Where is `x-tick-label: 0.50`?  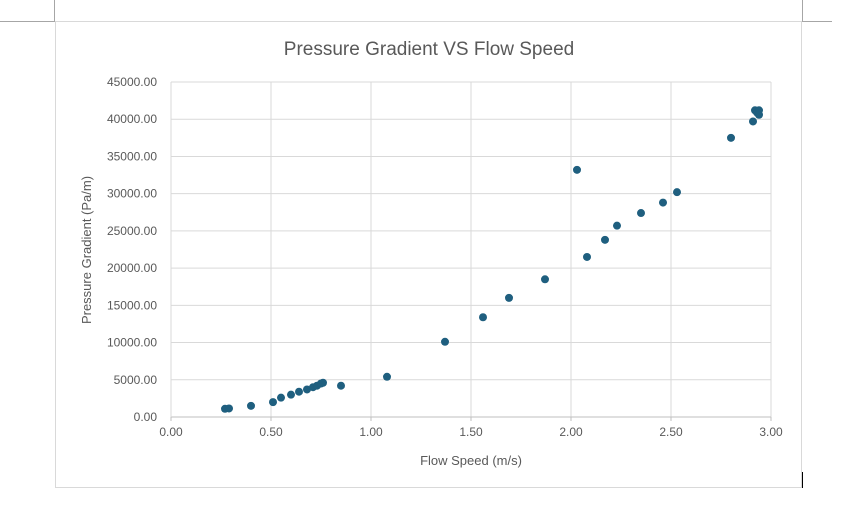
x-tick-label: 0.50 is located at coordinates (271, 432).